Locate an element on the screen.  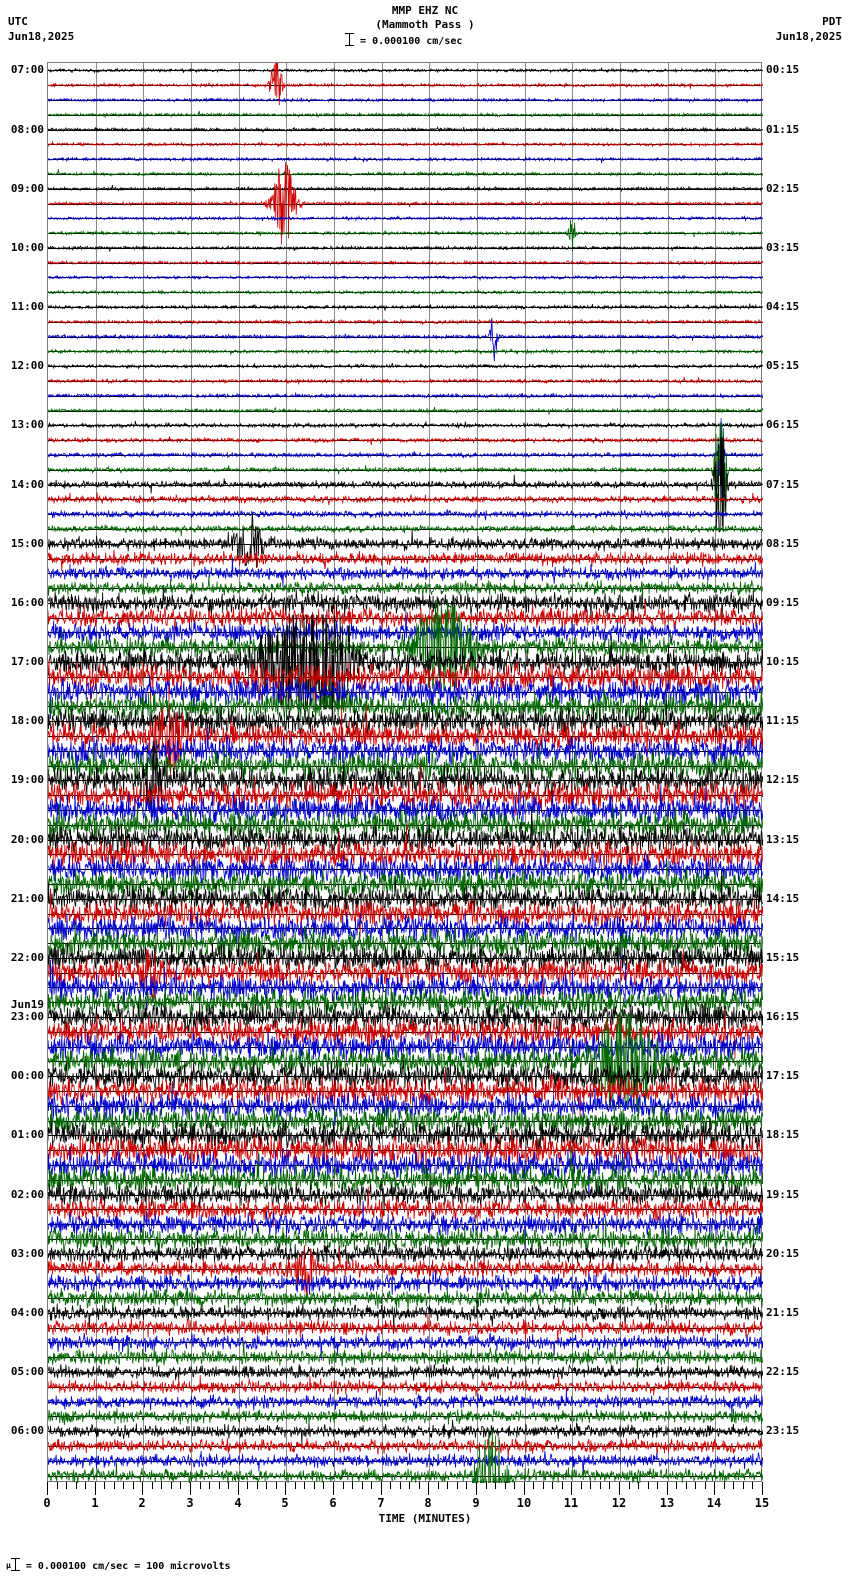
left-time-label: 23:00 is located at coordinates (27, 1017).